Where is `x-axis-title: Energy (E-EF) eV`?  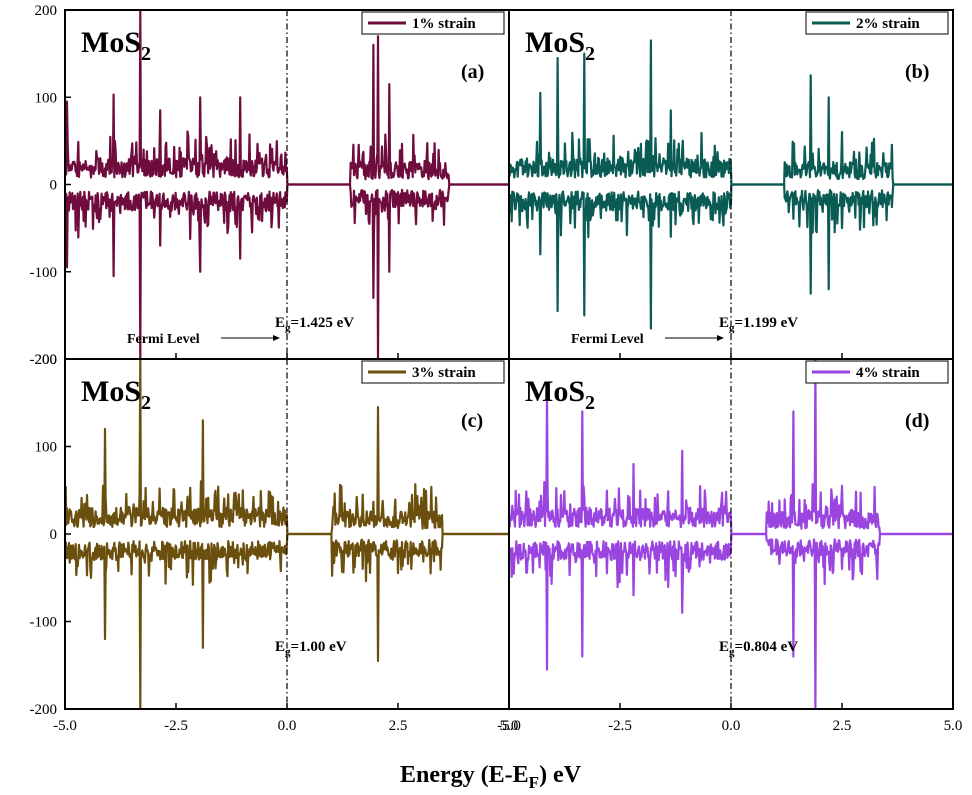 x-axis-title: Energy (E-EF) eV is located at coordinates (491, 777).